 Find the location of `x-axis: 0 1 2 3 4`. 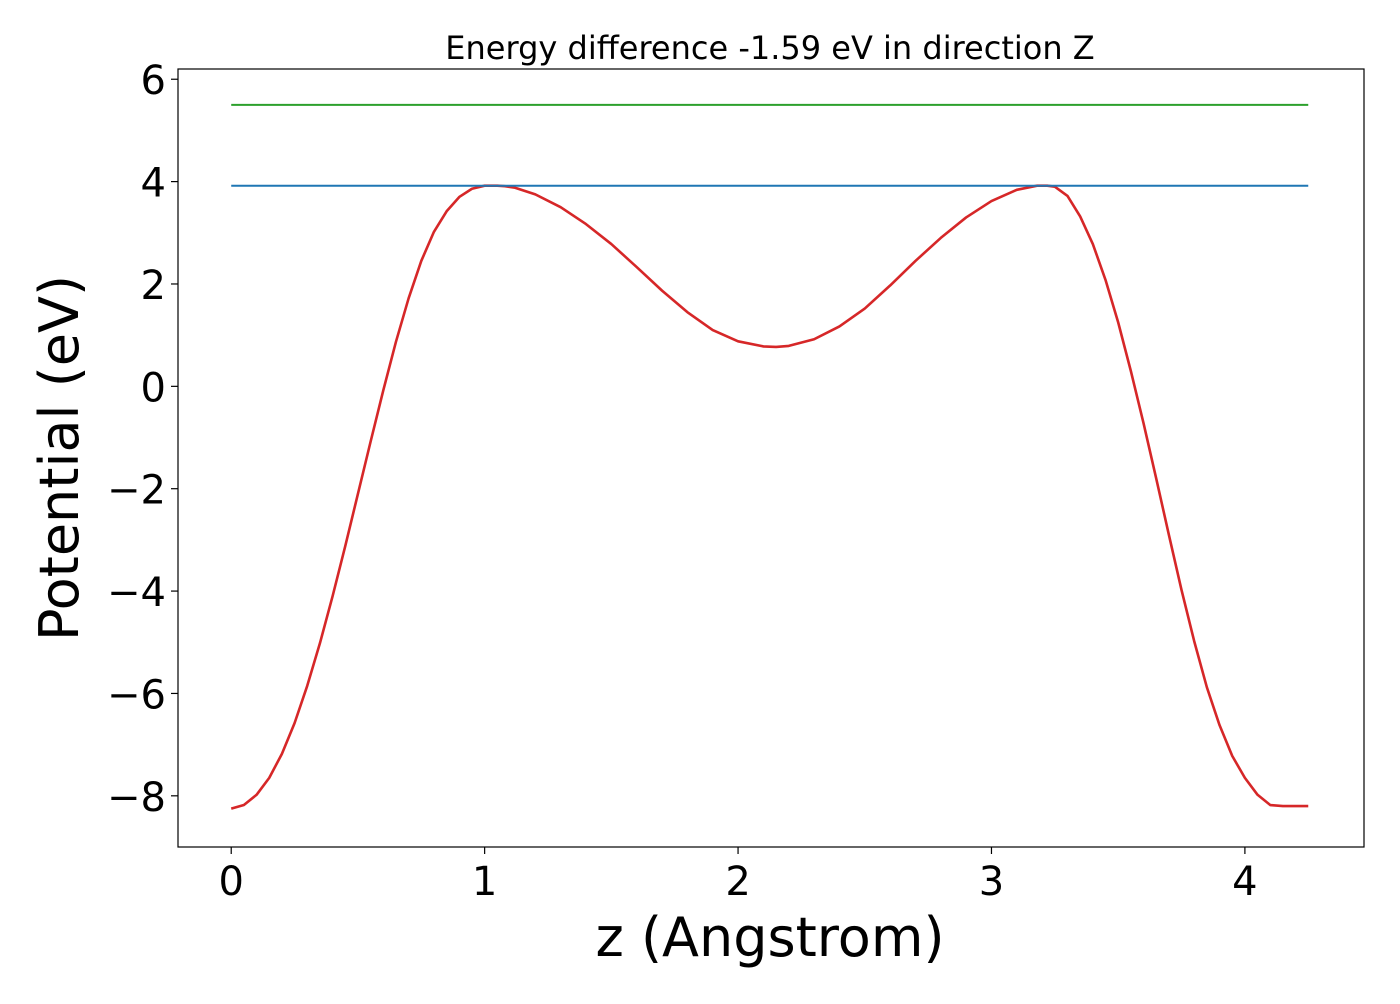

x-axis: 0 1 2 3 4 is located at coordinates (738, 876).